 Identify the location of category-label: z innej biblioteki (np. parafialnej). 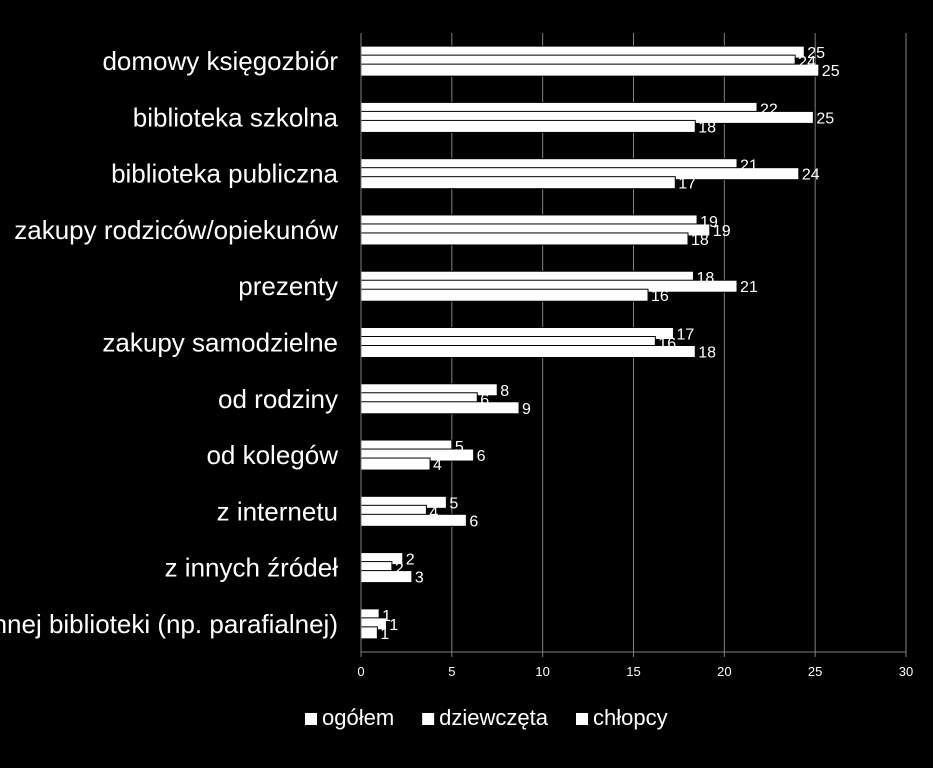
(169, 624).